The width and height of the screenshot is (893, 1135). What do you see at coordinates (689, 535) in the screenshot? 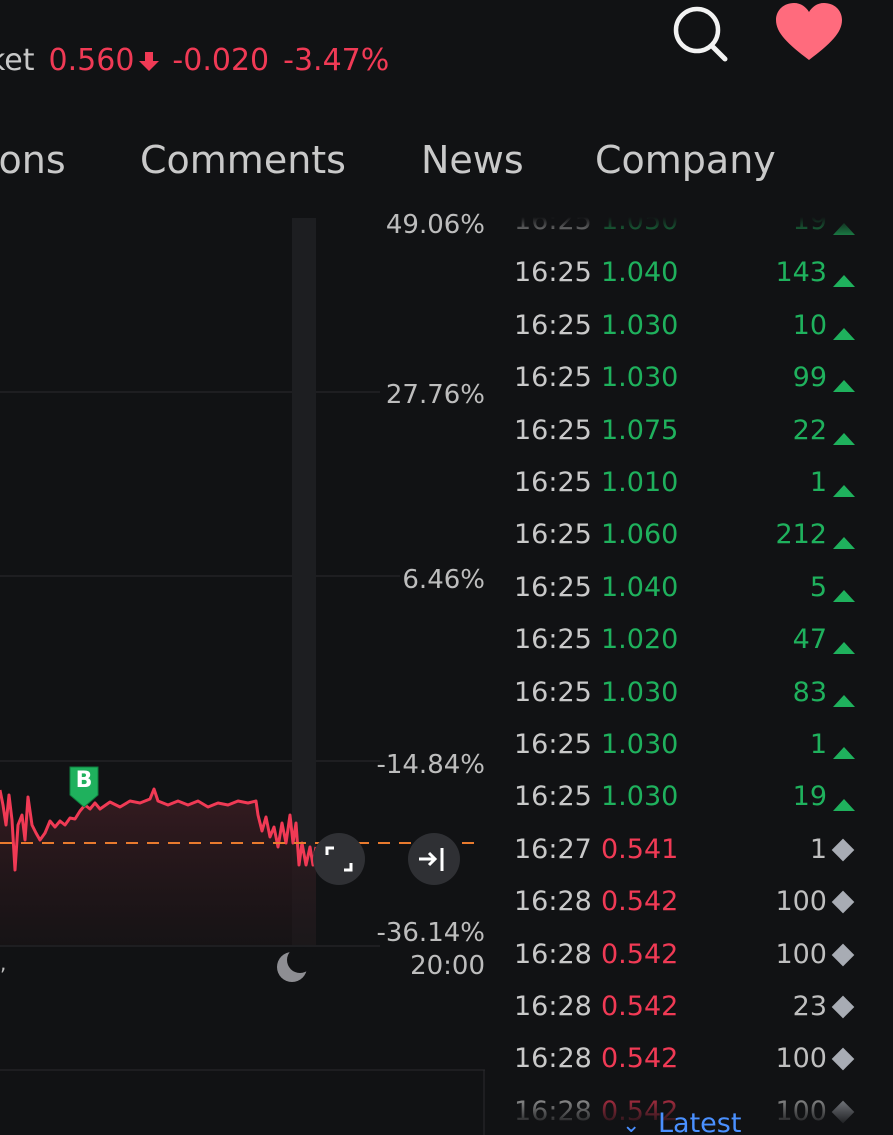
I see `trade-row: 16:25 1.060 212` at bounding box center [689, 535].